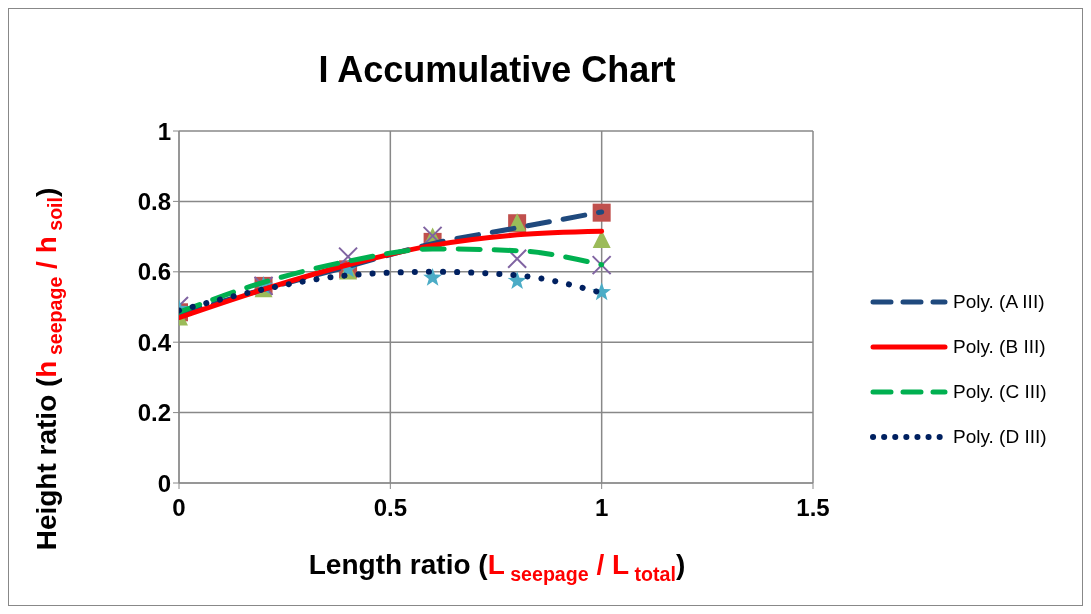 This screenshot has width=1091, height=614. I want to click on y-tick-label: 0.8, so click(154, 201).